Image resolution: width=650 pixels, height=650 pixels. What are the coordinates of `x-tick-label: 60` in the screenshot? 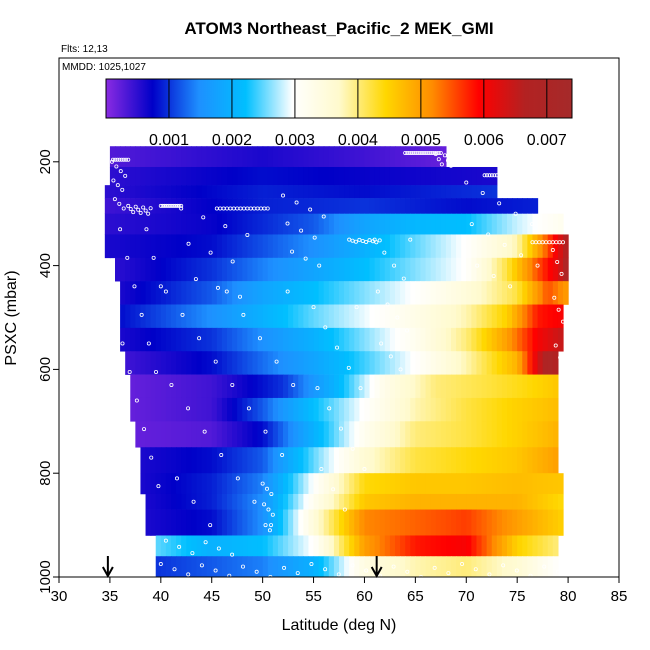 It's located at (364, 596).